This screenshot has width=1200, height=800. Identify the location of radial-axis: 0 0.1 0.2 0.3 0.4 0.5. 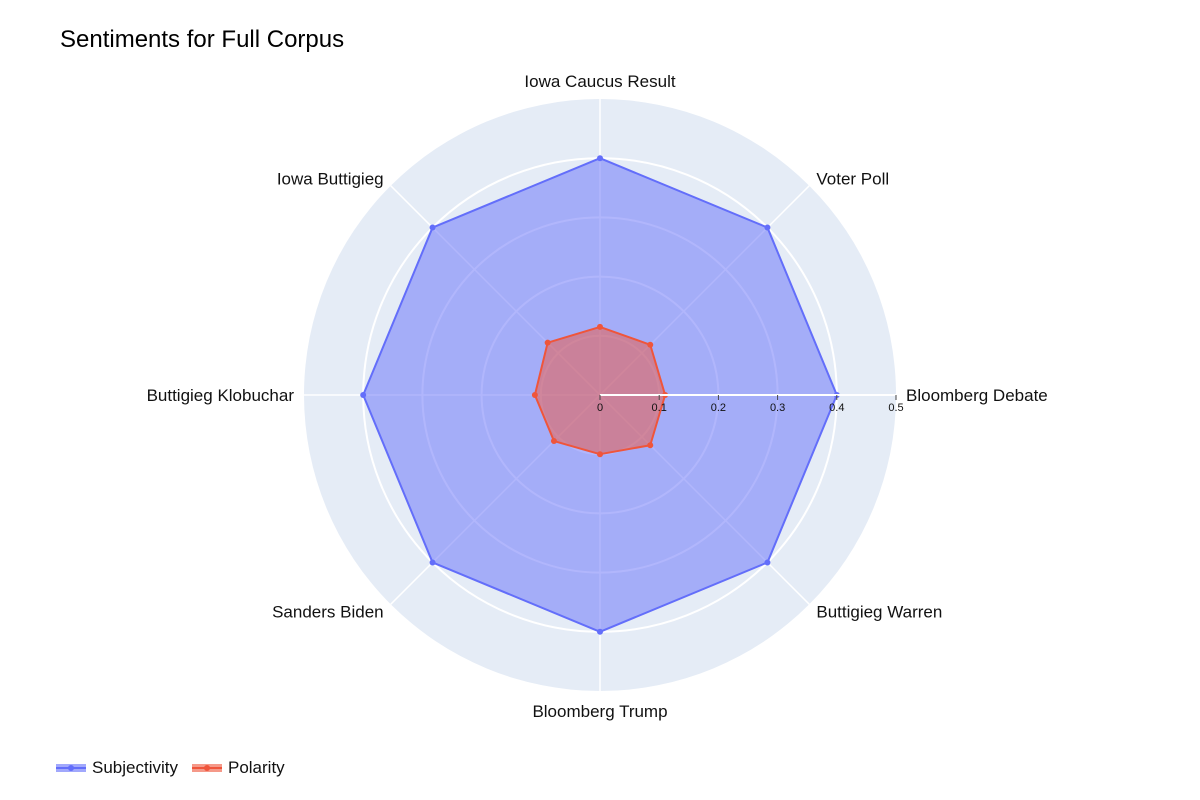
(750, 404).